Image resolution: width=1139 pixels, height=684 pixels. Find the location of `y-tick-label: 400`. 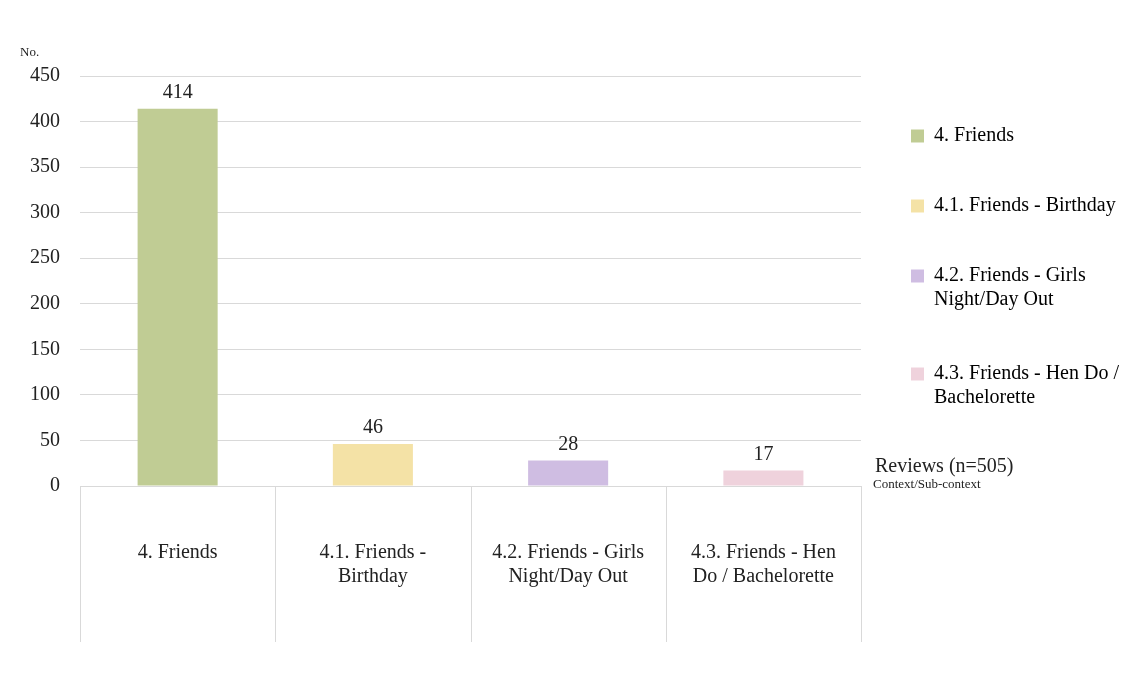

y-tick-label: 400 is located at coordinates (45, 119).